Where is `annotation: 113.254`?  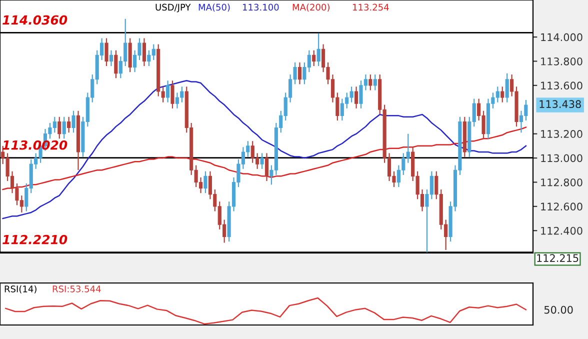
annotation: 113.254 is located at coordinates (370, 7).